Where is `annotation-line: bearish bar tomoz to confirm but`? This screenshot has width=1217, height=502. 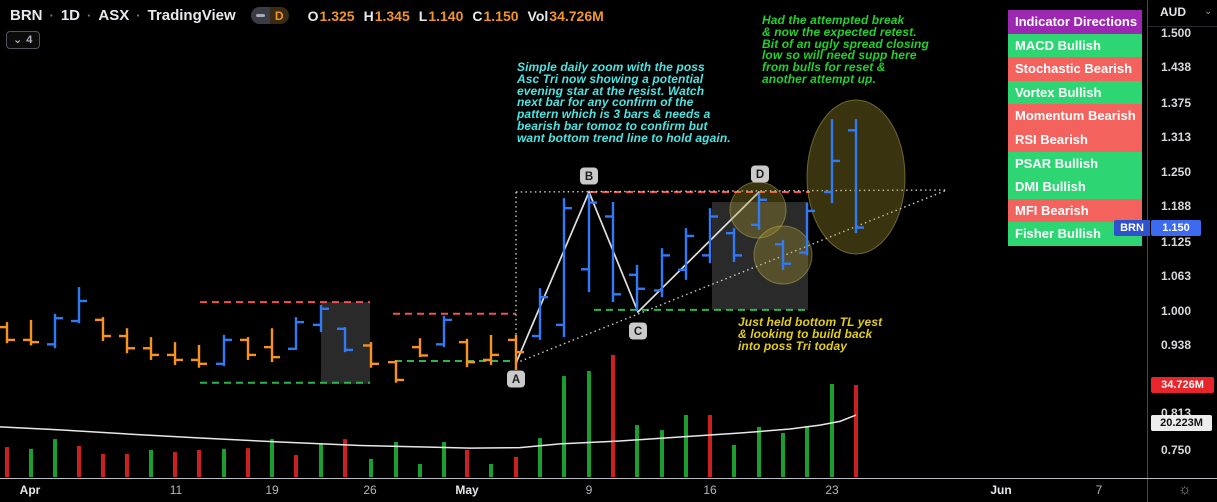
annotation-line: bearish bar tomoz to confirm but is located at coordinates (612, 125).